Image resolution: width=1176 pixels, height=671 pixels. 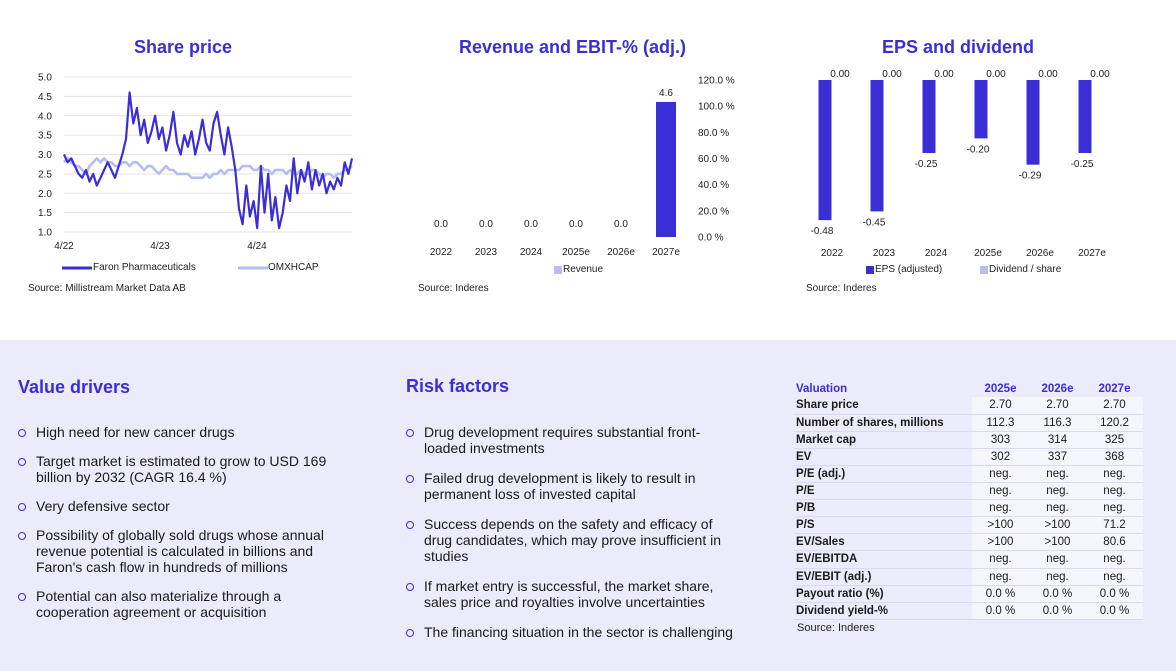 I want to click on legend-label-faron: Faron Pharmaceuticals, so click(x=144, y=267).